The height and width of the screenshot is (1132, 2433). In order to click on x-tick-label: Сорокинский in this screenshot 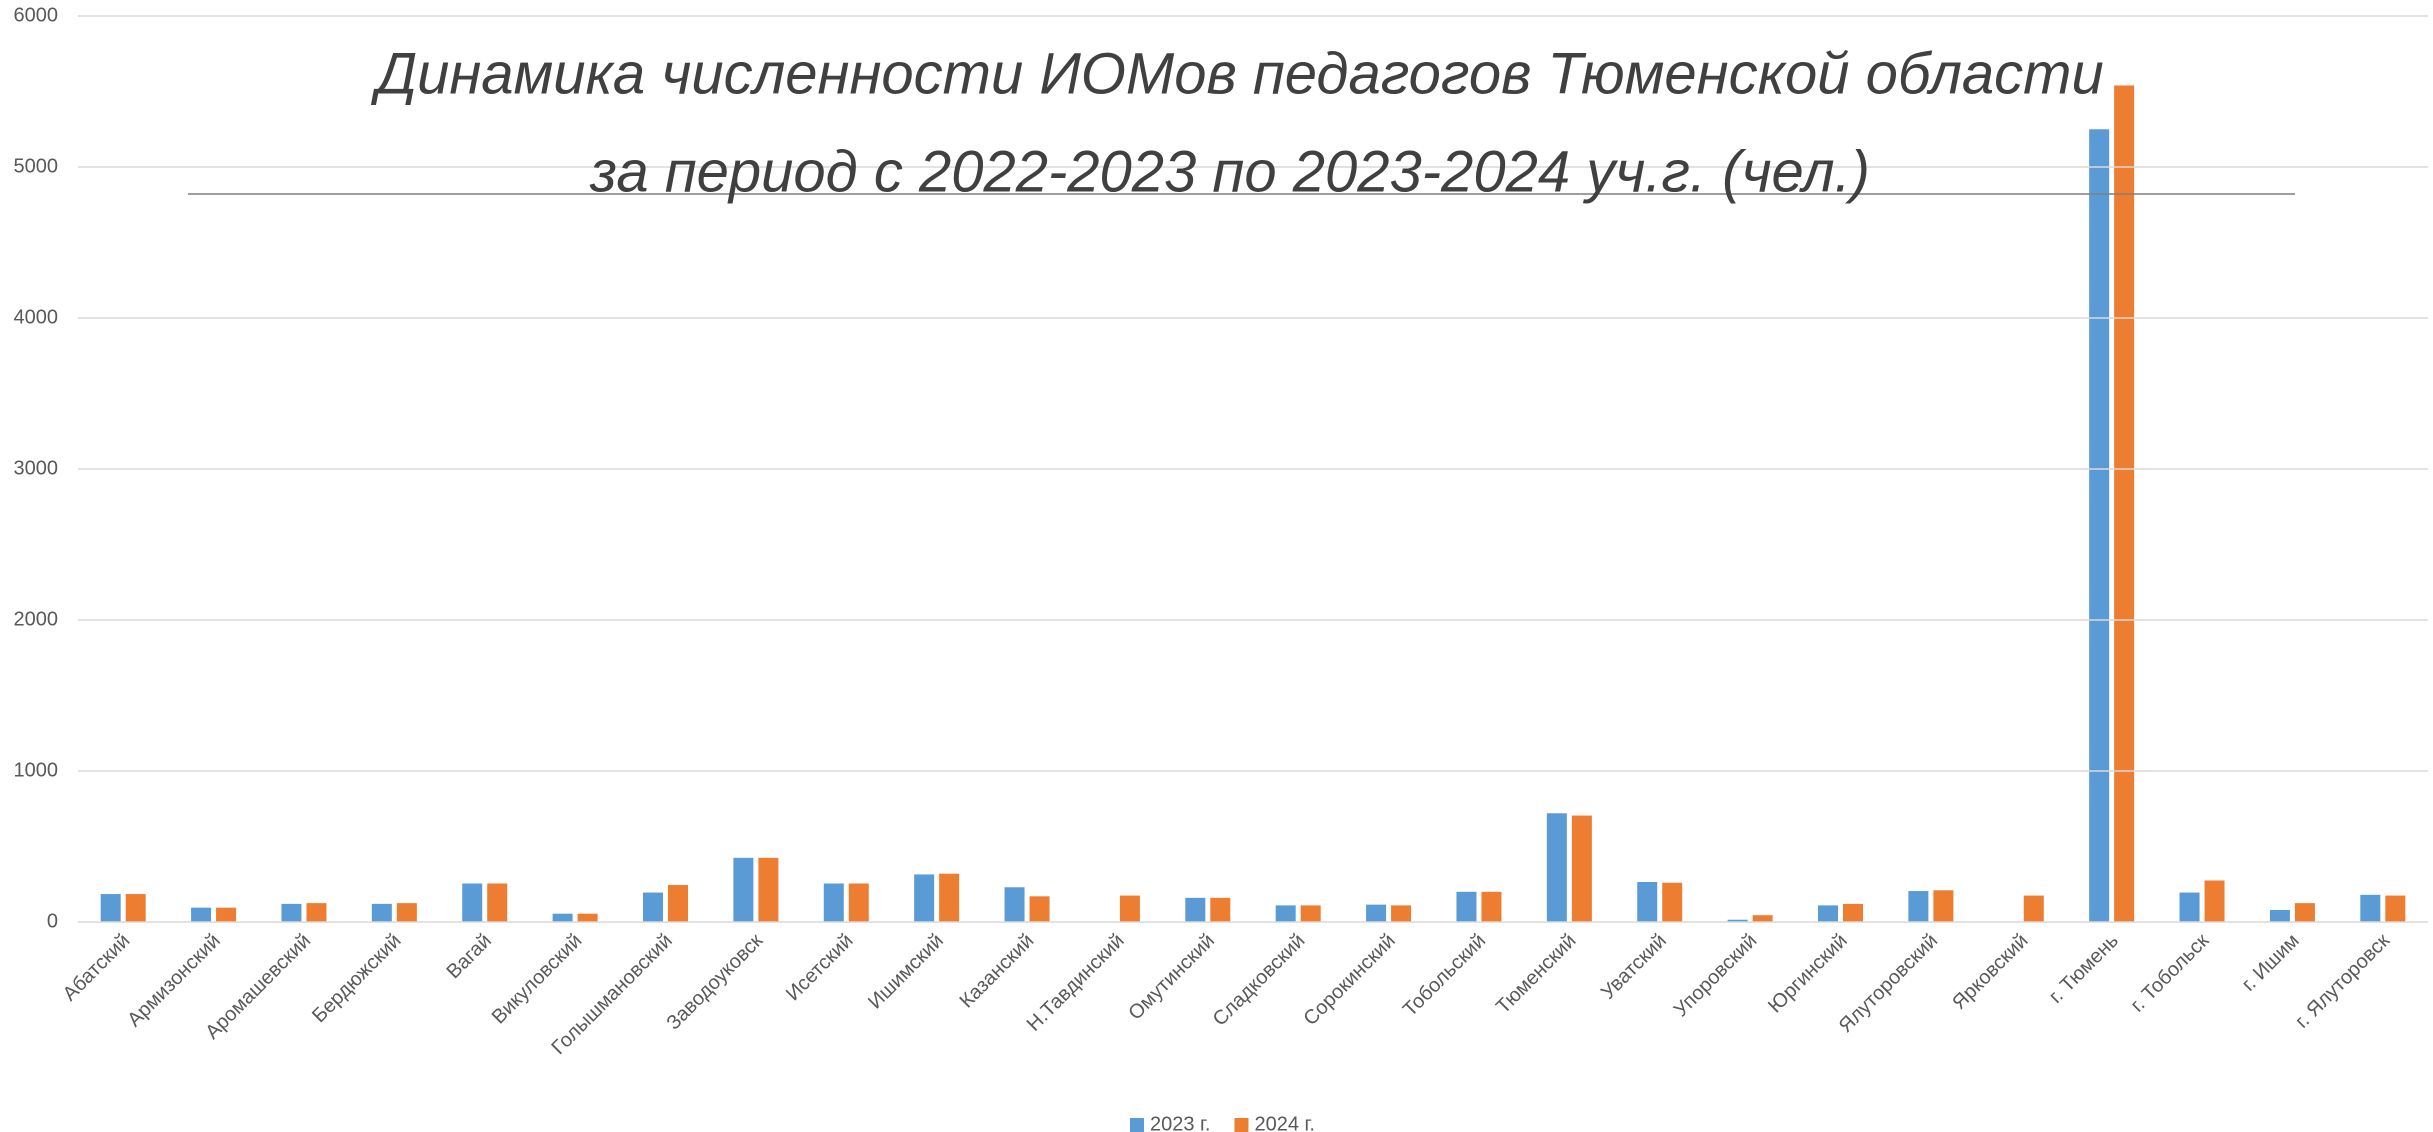, I will do `click(1350, 980)`.